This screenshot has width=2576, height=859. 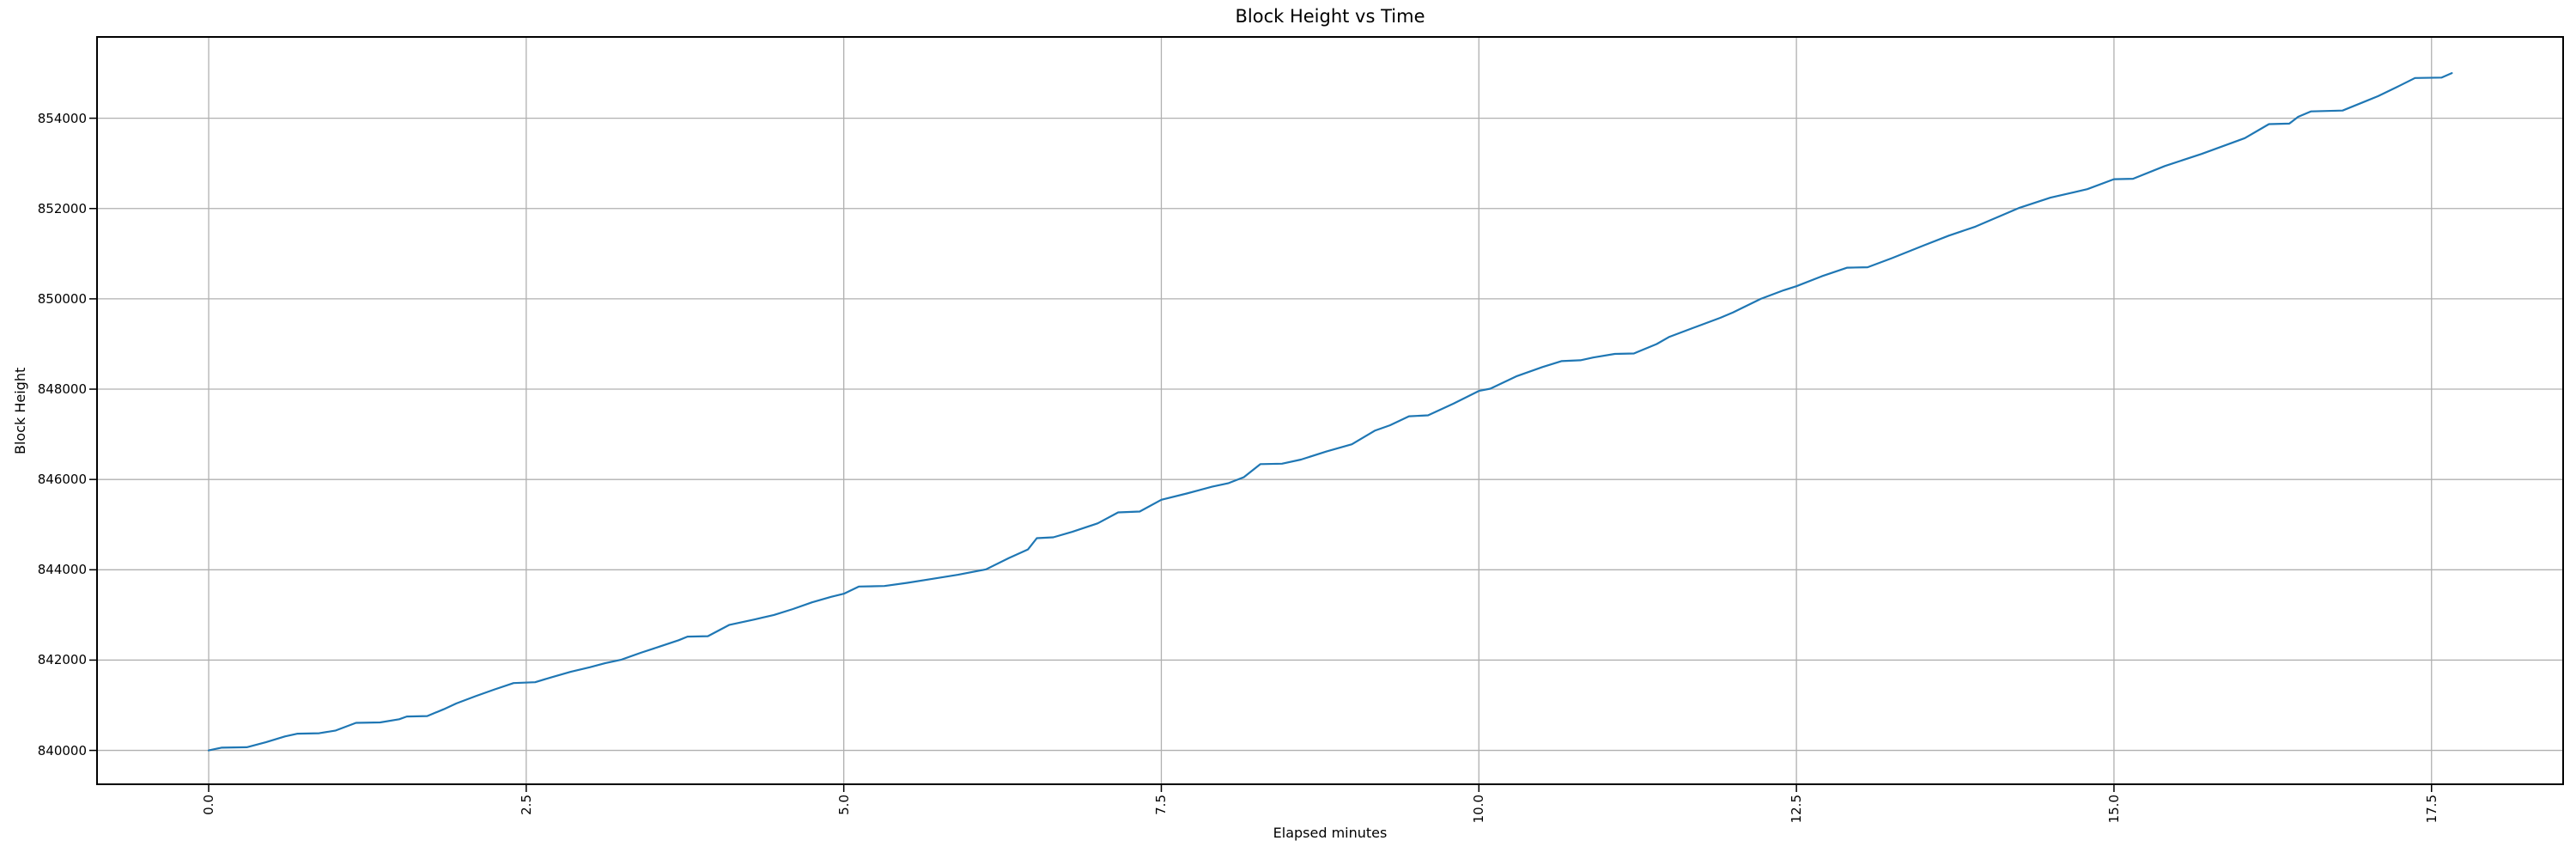 I want to click on x-tick-label-7.5: 7.5, so click(x=1162, y=805).